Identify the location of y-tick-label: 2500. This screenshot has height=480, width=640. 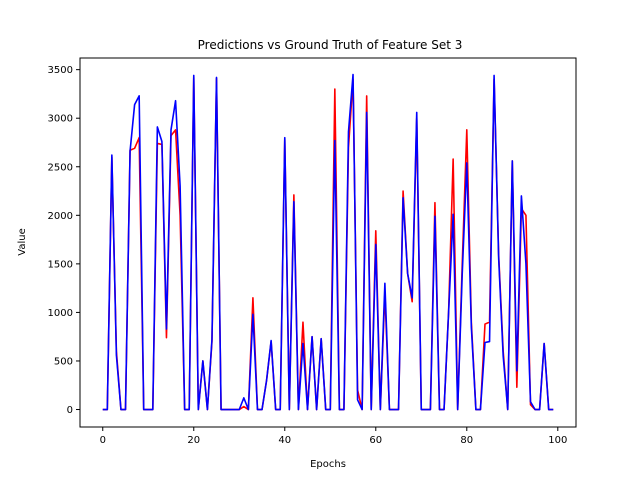
(60, 167).